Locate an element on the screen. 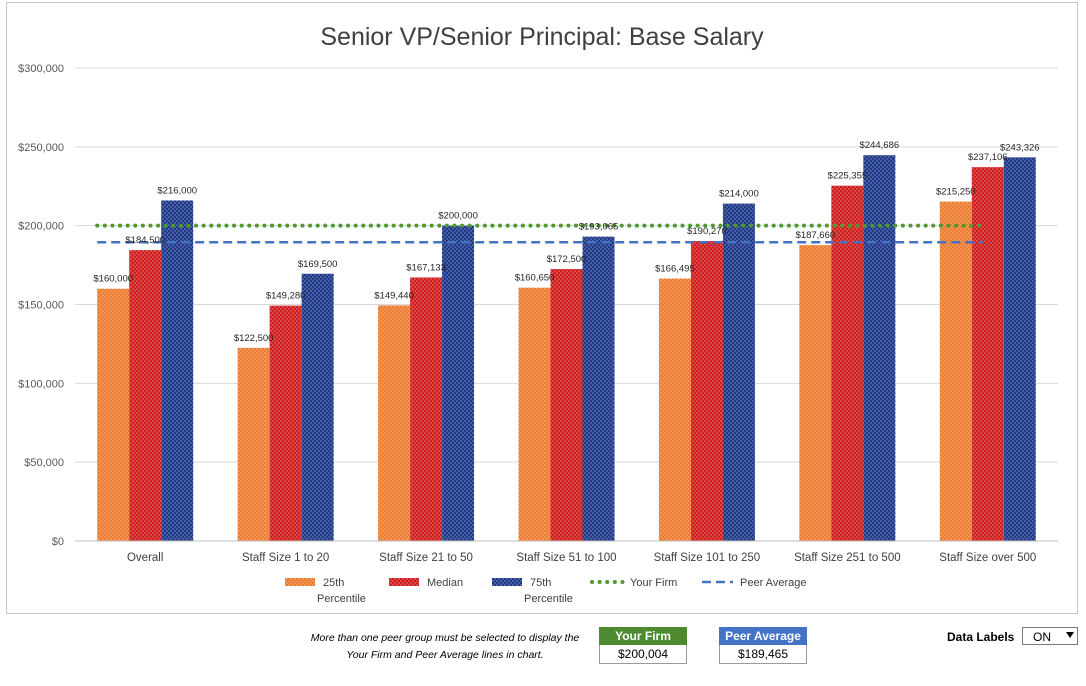 This screenshot has width=1086, height=686. data-label: $214,000 is located at coordinates (739, 194).